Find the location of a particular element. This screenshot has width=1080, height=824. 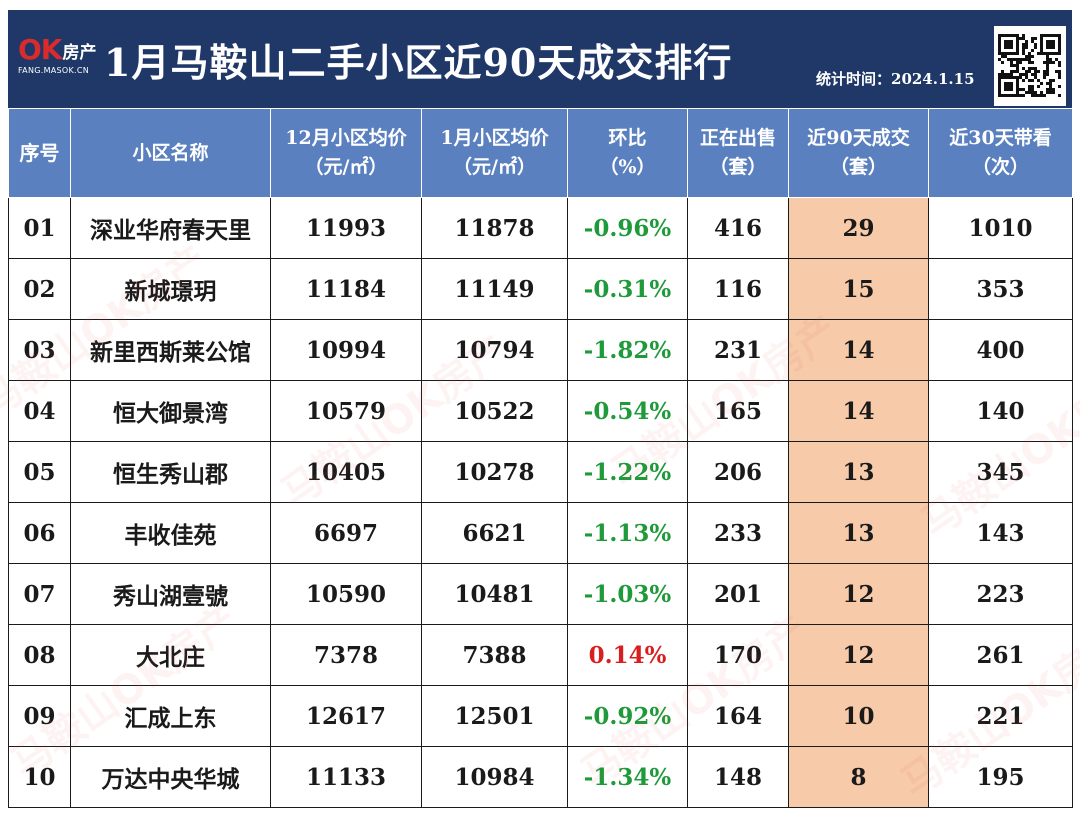

table-row: 03 新里西斯莱公馆 10994 10794 -1.82% 231 14 400 is located at coordinates (540, 350).